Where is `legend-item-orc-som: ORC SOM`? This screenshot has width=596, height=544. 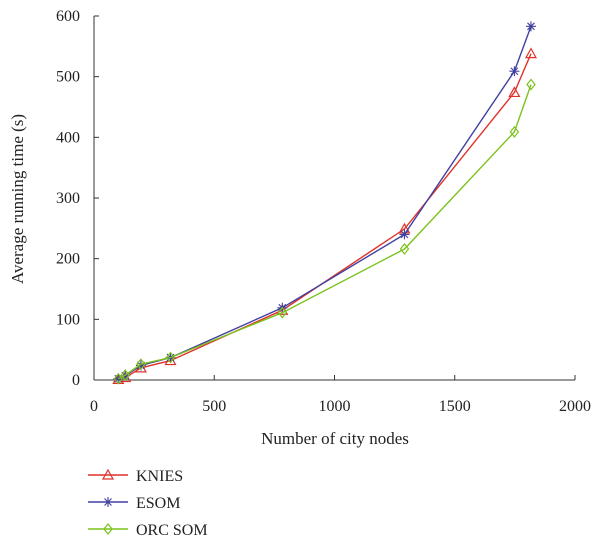
legend-item-orc-som: ORC SOM is located at coordinates (148, 530).